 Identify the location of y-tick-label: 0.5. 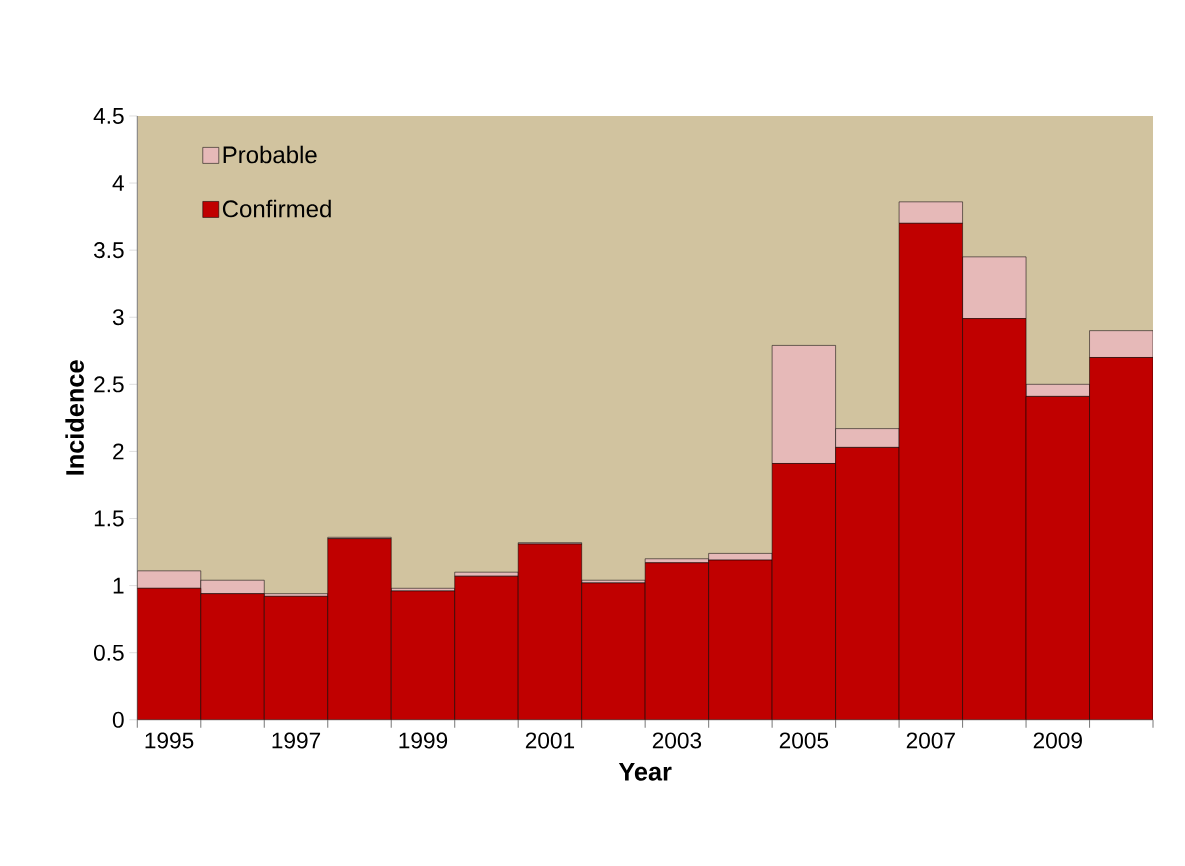
(108, 652).